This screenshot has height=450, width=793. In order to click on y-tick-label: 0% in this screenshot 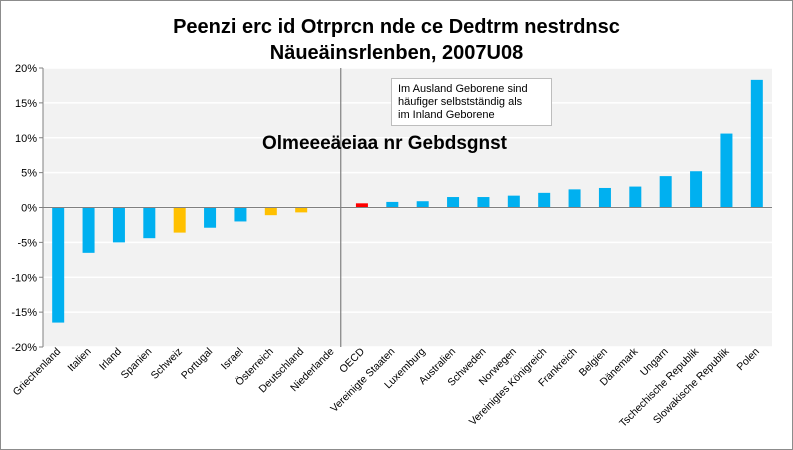, I will do `click(29, 209)`.